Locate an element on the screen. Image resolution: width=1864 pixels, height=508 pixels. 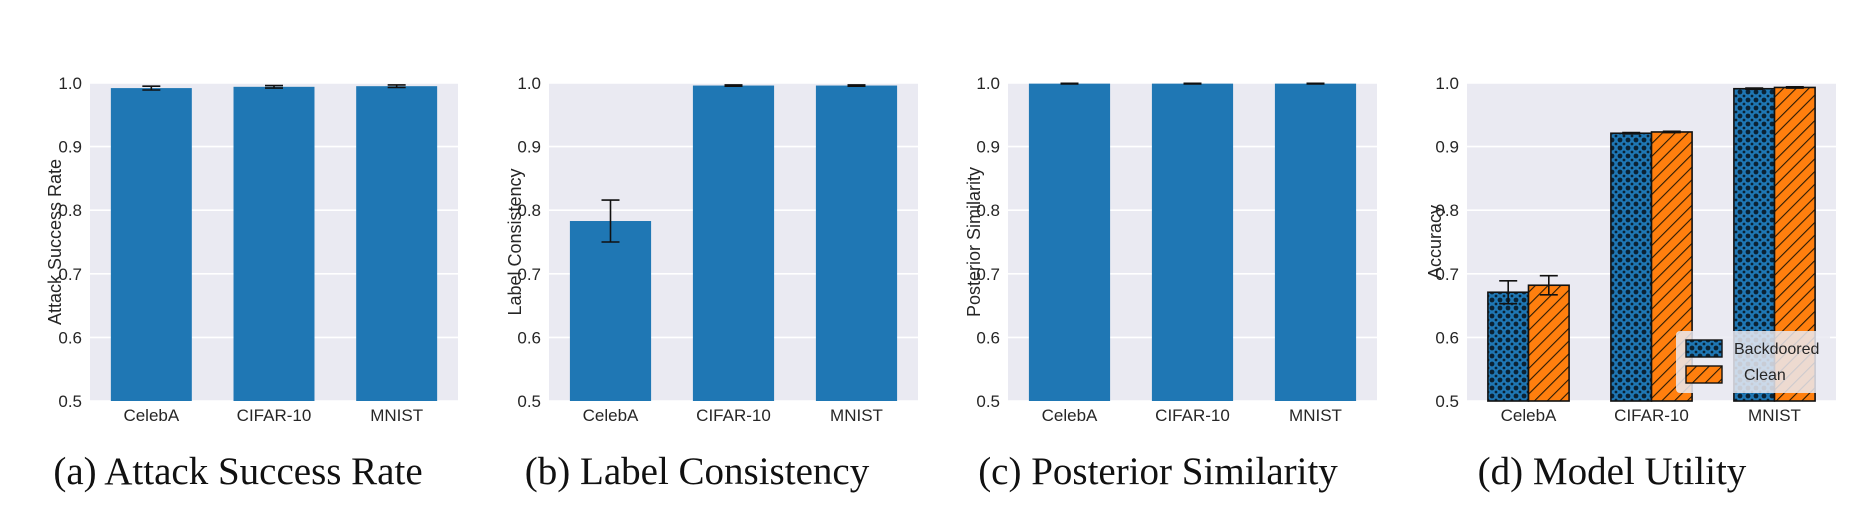
subfigure-caption: (a) Attack Success Rate is located at coordinates (237, 471).